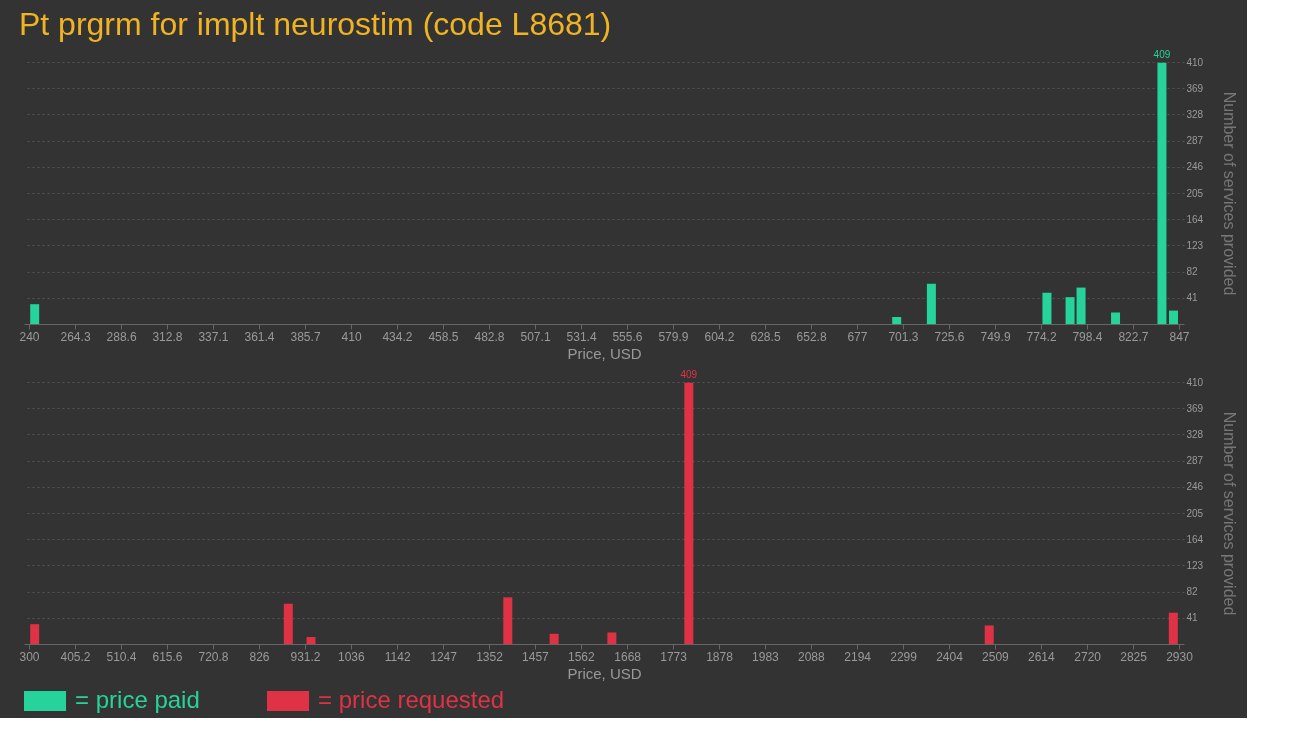 This screenshot has width=1300, height=750. I want to click on x-tick-label: 2930, so click(1180, 656).